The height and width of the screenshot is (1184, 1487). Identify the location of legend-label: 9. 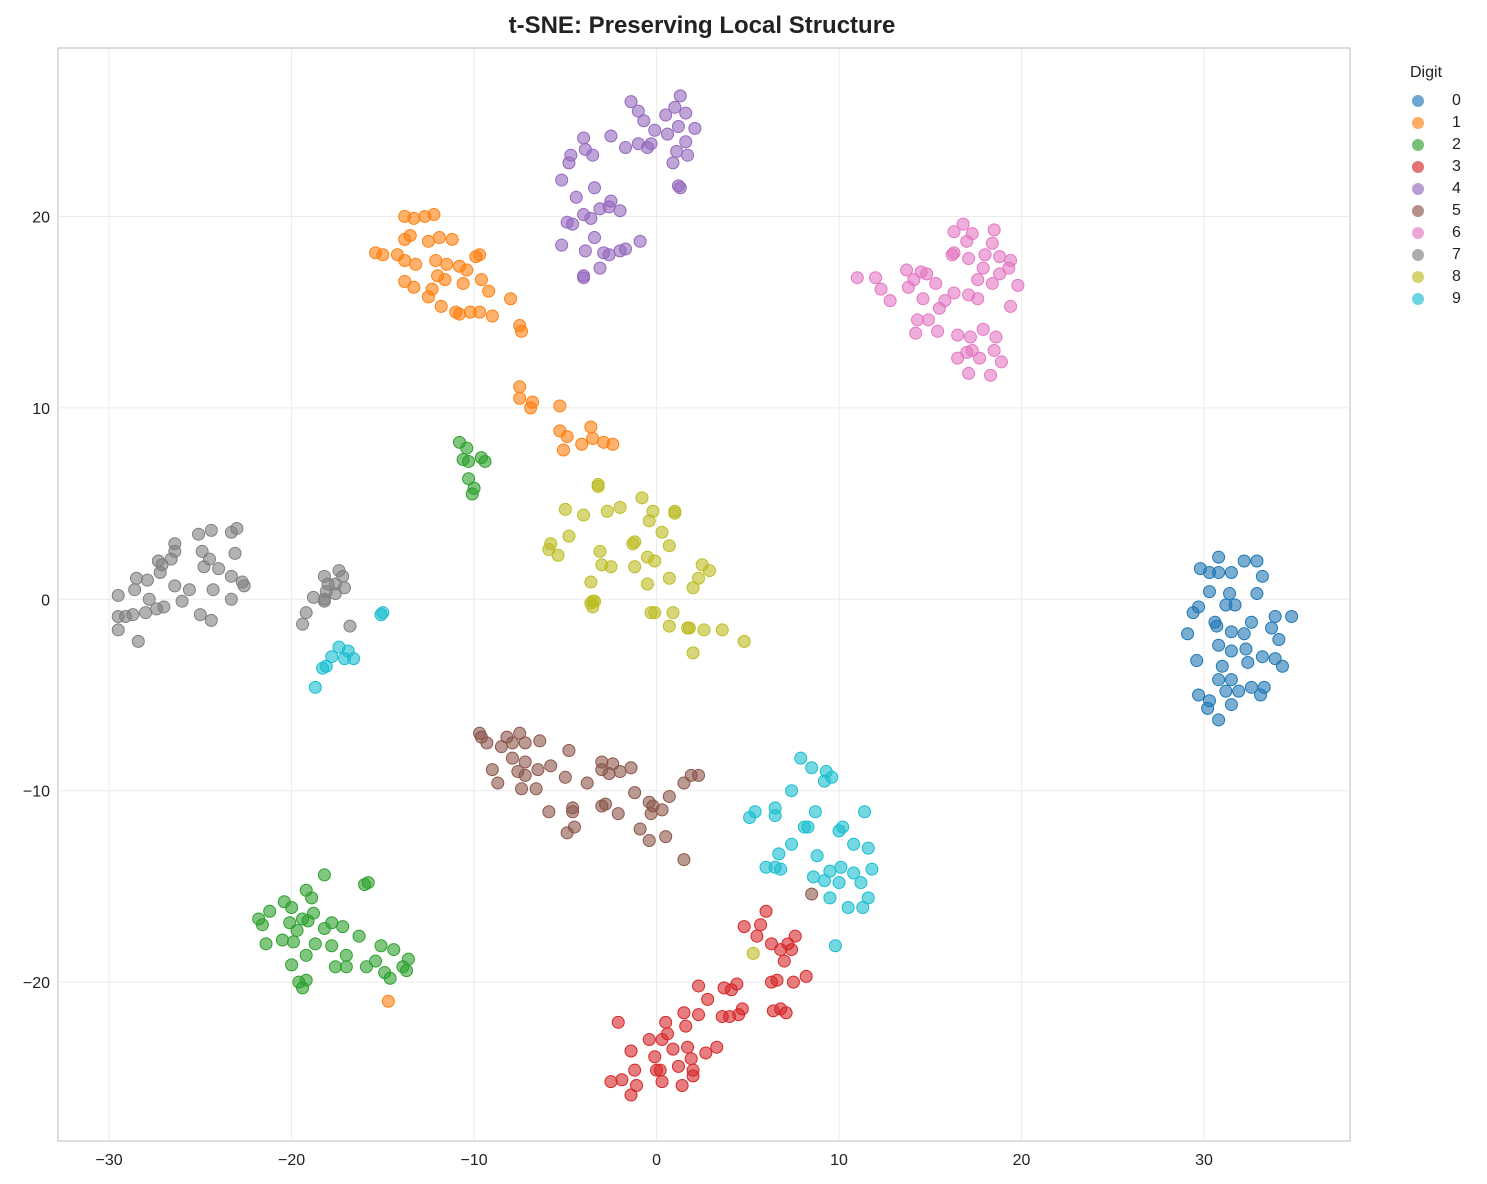
(1456, 298).